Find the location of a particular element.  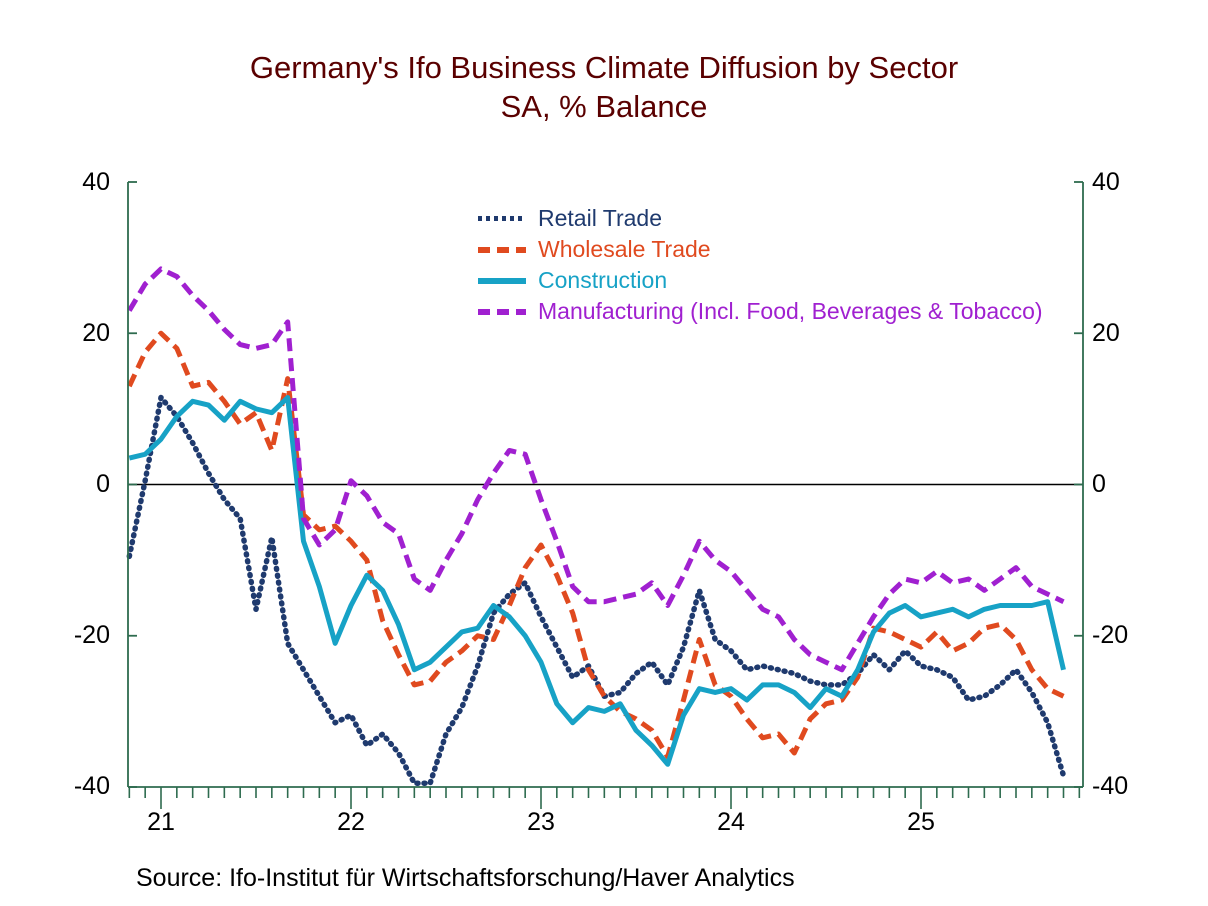

legend-item-wholesale-trade: Wholesale Trade is located at coordinates (778, 249).